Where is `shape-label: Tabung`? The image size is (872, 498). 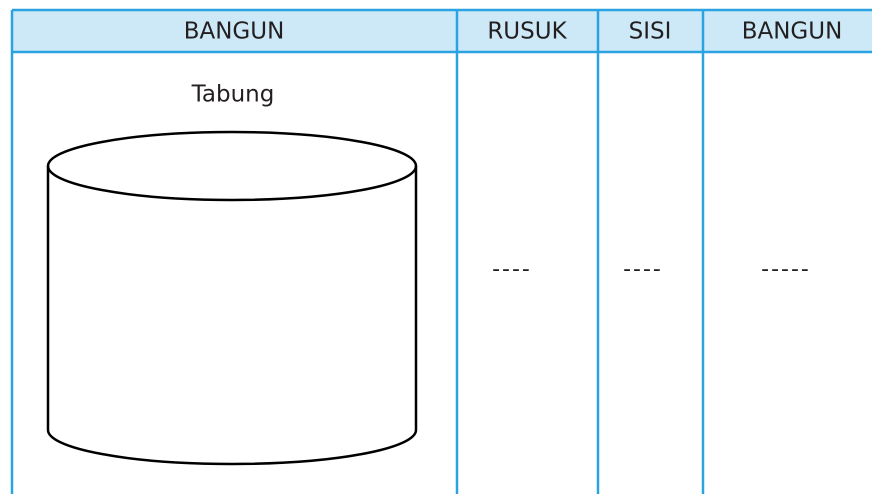
shape-label: Tabung is located at coordinates (233, 95).